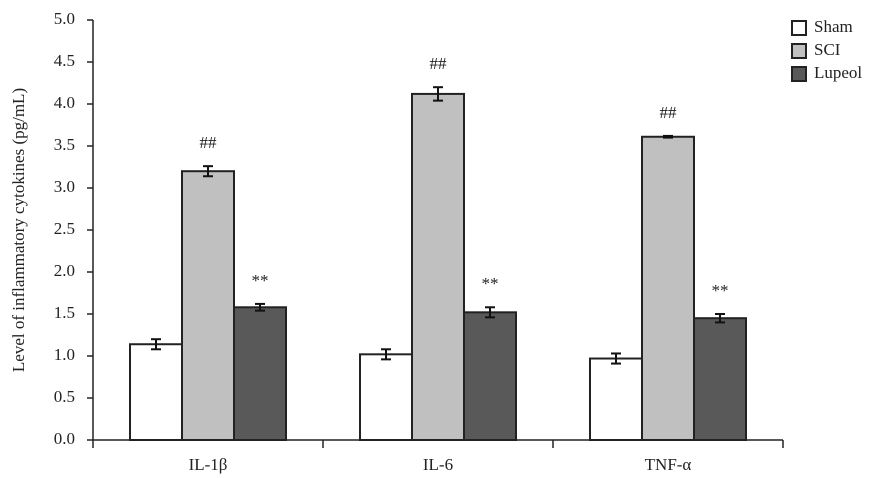  What do you see at coordinates (64, 354) in the screenshot?
I see `y-tick-label: 1.0` at bounding box center [64, 354].